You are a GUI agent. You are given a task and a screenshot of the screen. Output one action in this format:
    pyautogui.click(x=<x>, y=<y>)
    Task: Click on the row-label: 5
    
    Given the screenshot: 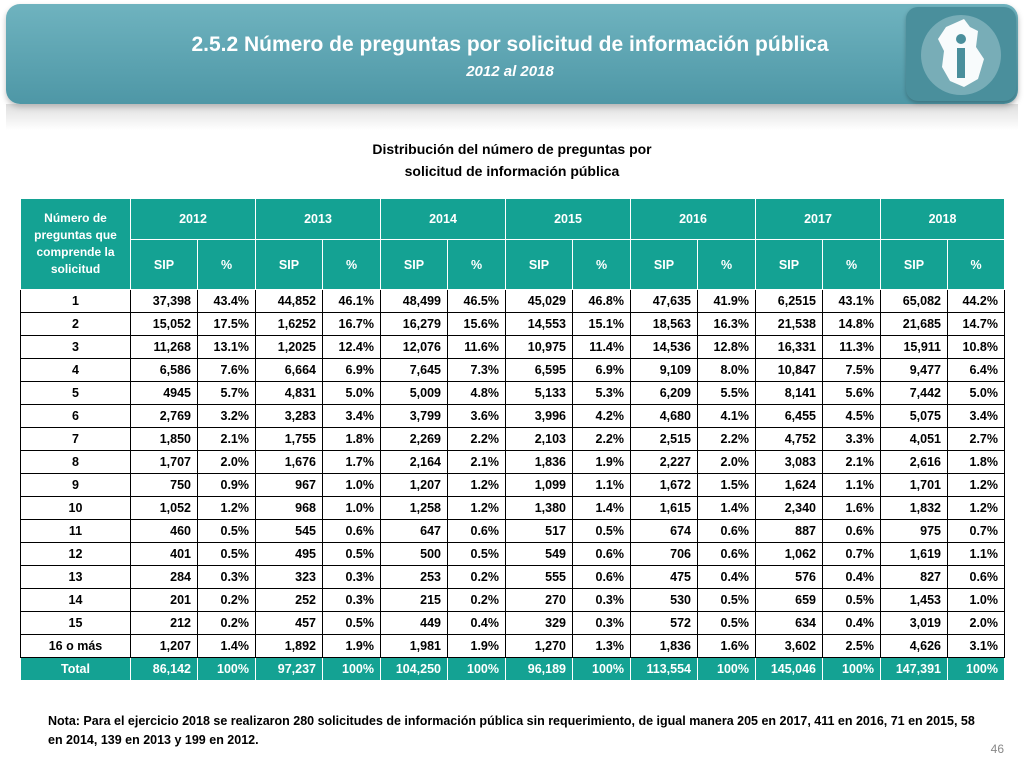 What is the action you would take?
    pyautogui.click(x=75, y=393)
    